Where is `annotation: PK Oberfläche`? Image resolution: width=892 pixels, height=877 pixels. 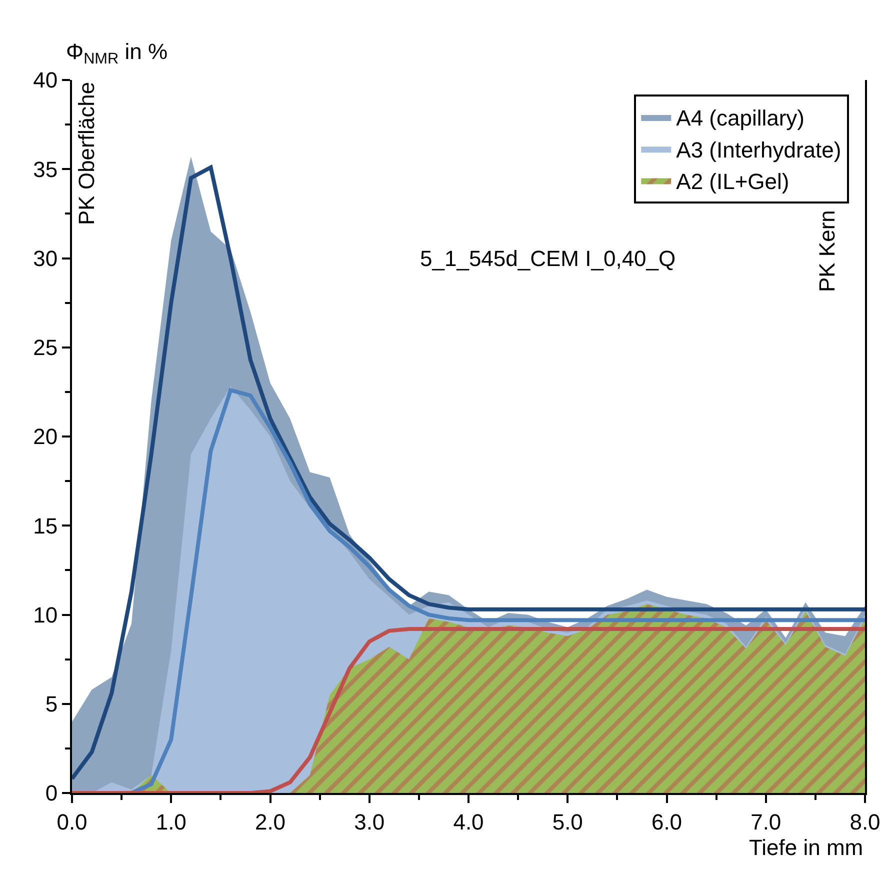
annotation: PK Oberfläche is located at coordinates (86, 153).